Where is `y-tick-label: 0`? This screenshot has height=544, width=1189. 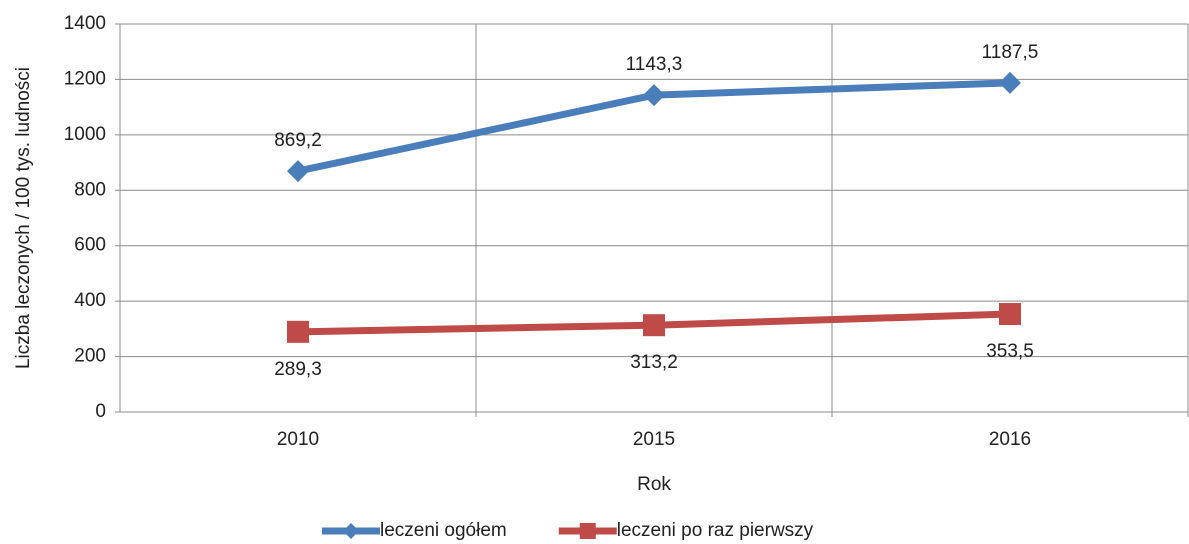
y-tick-label: 0 is located at coordinates (100, 411).